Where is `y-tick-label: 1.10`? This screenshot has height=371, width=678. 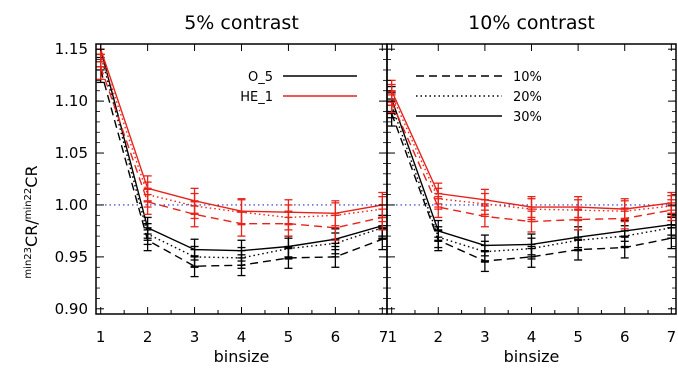
y-tick-label: 1.10 is located at coordinates (71, 101).